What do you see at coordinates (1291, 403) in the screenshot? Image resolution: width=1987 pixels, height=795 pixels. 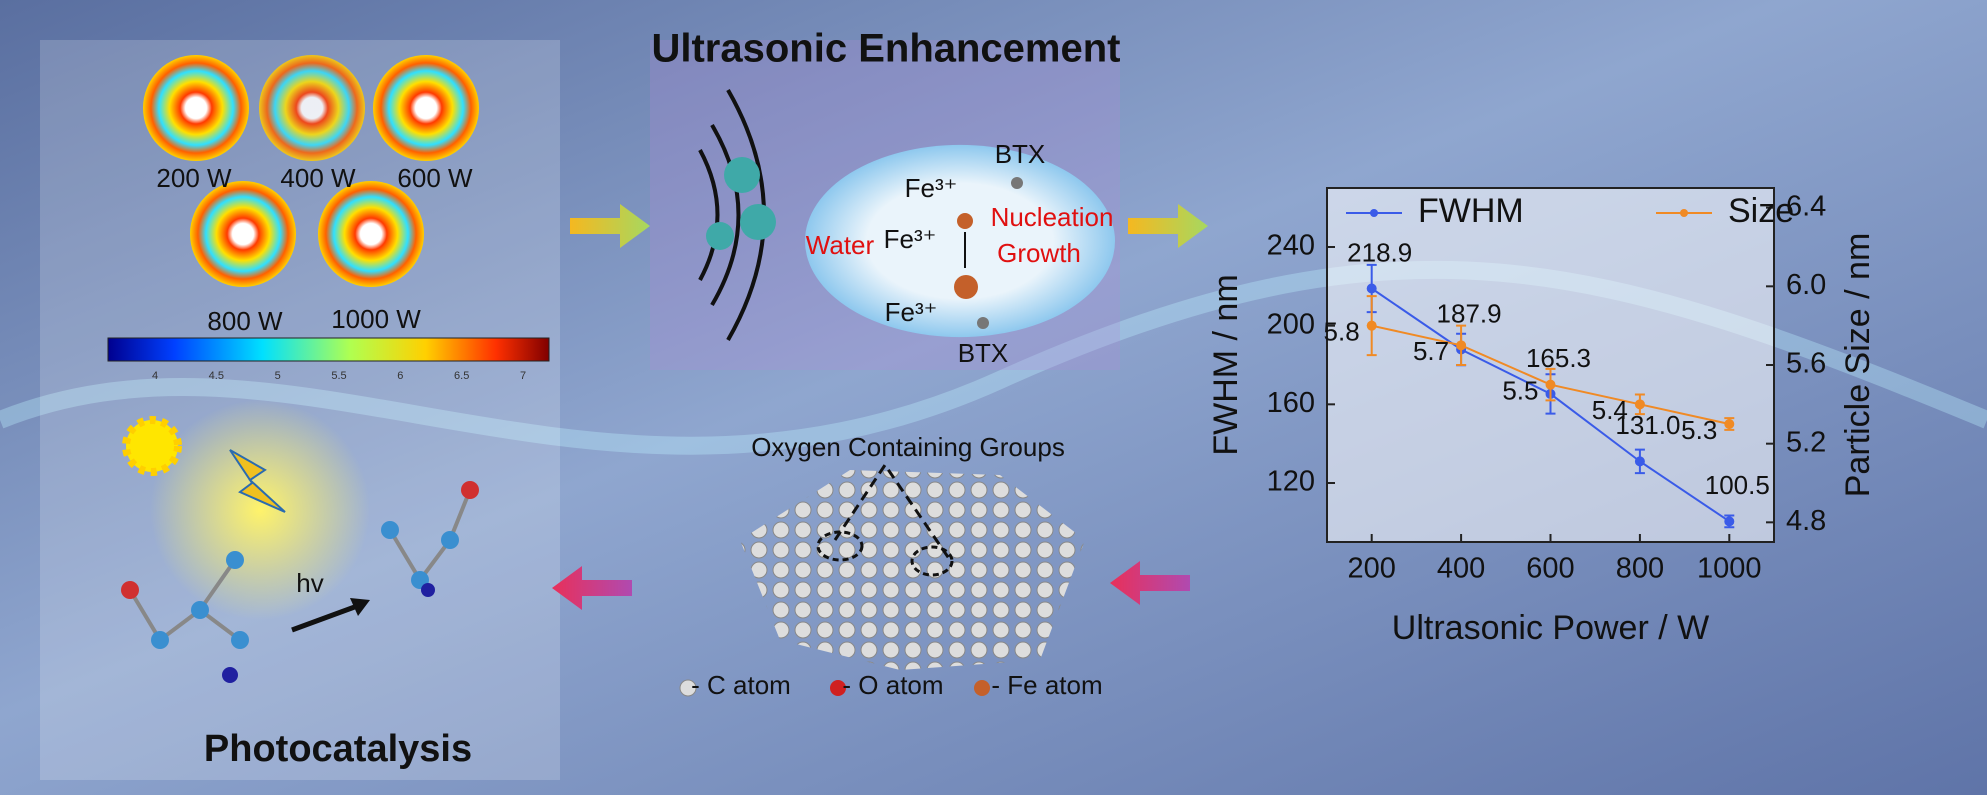 I see `y-tick-label: 160` at bounding box center [1291, 403].